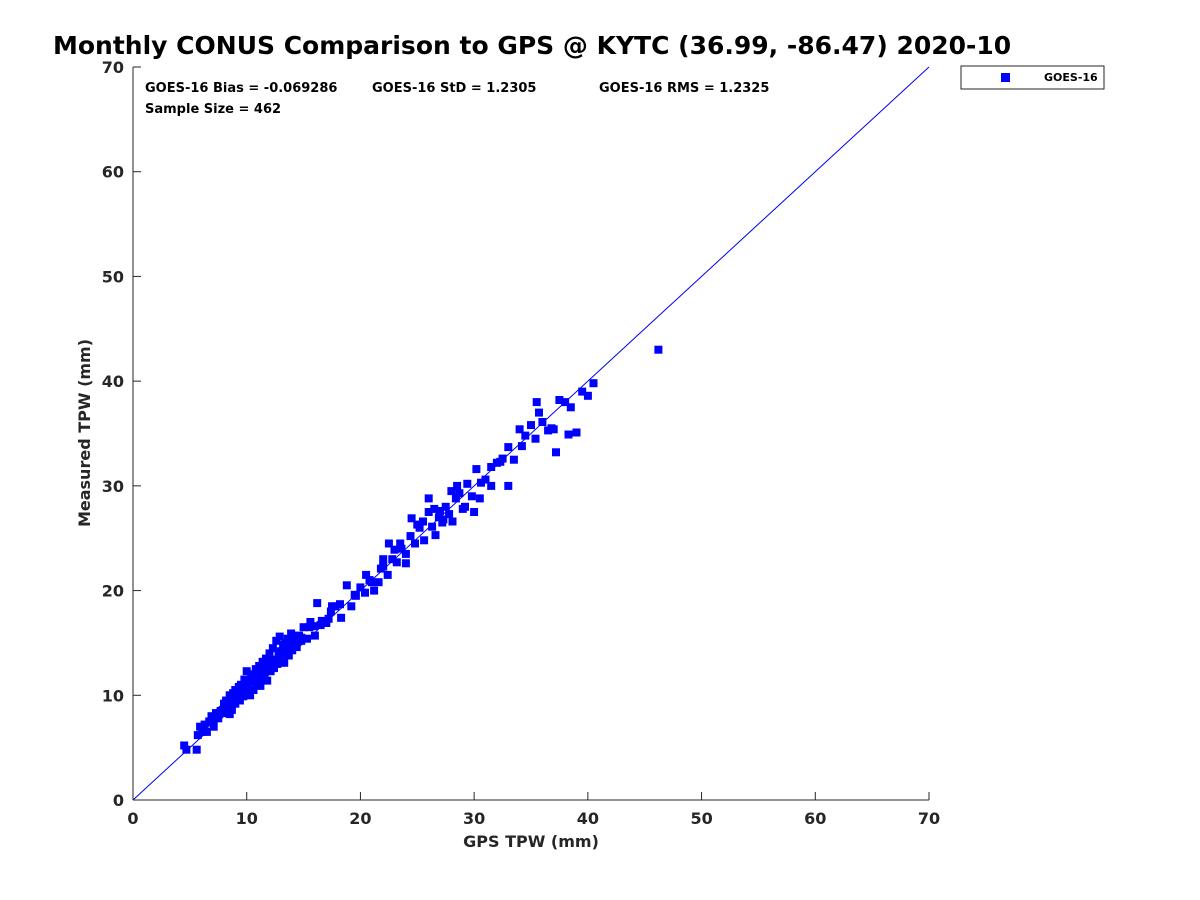  Describe the element at coordinates (474, 818) in the screenshot. I see `x-tick-label: 30` at that location.